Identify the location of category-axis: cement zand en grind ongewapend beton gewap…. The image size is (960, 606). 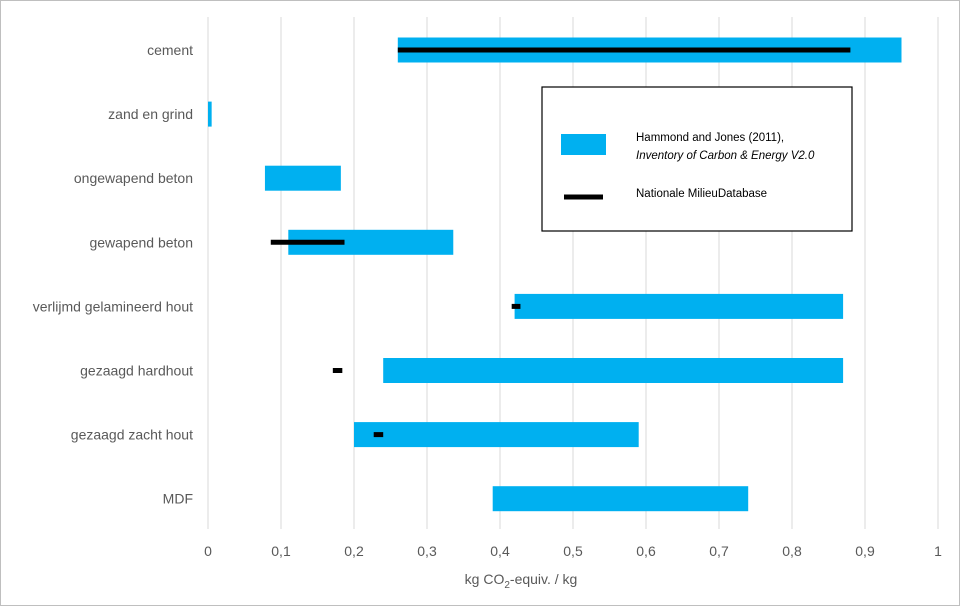
(113, 274).